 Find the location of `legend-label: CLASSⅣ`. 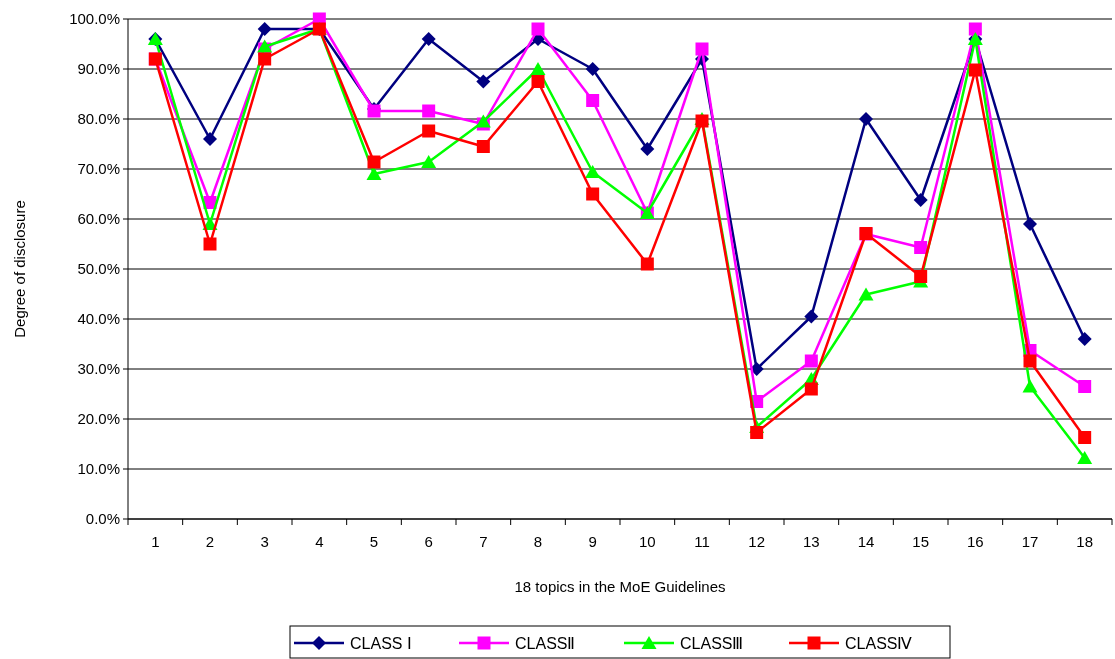

legend-label: CLASSⅣ is located at coordinates (879, 643).